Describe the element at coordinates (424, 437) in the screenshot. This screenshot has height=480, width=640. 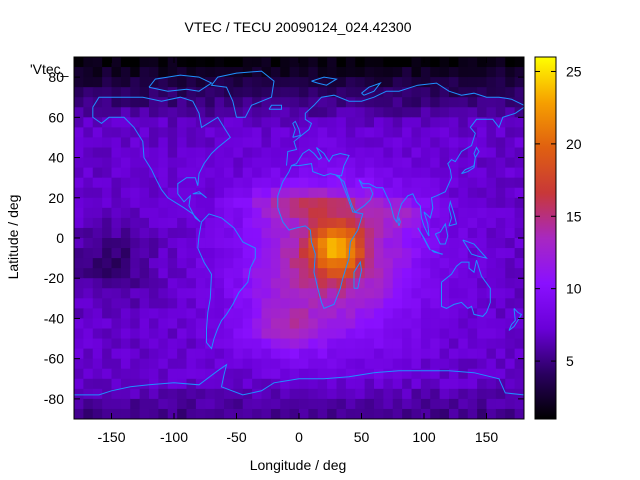
I see `x-tick-label: 100` at that location.